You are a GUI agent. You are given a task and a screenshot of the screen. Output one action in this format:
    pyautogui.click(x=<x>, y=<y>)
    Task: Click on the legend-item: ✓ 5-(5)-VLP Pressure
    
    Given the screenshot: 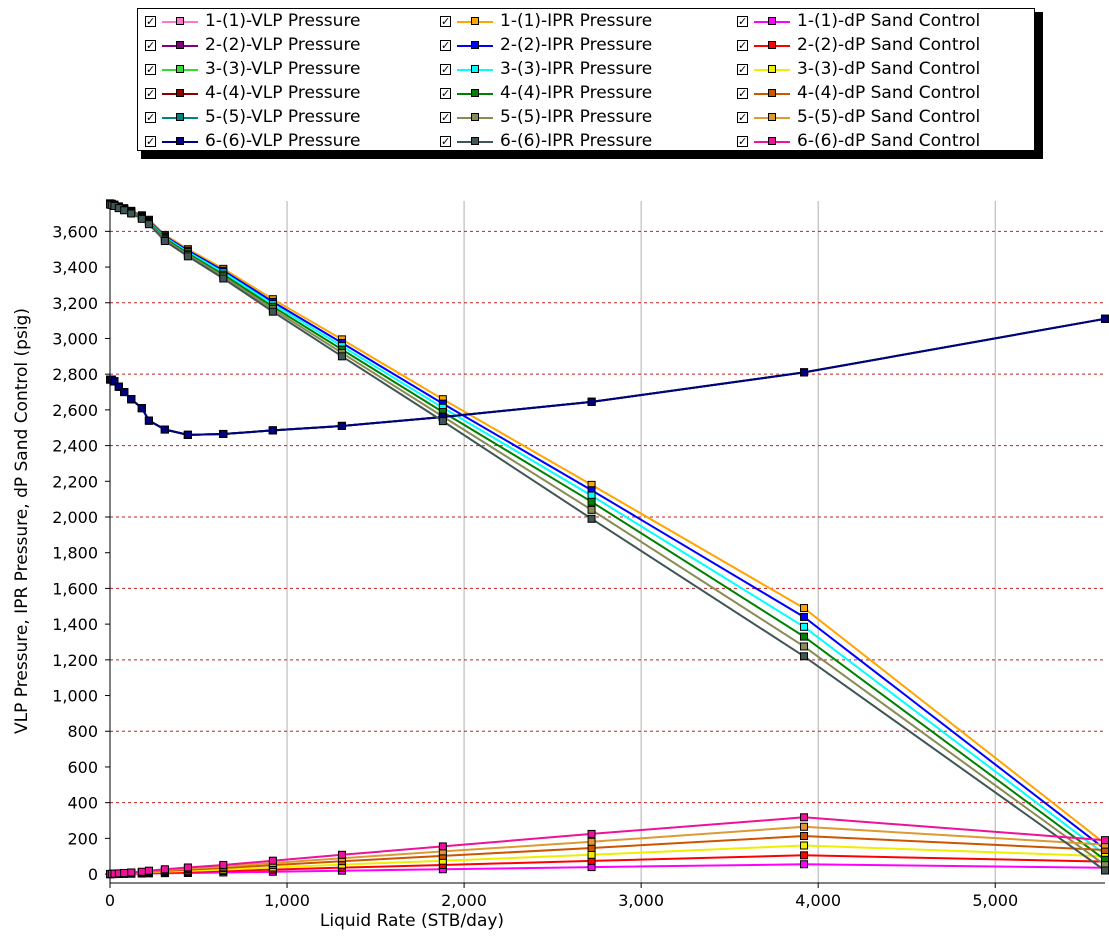 What is the action you would take?
    pyautogui.click(x=253, y=117)
    